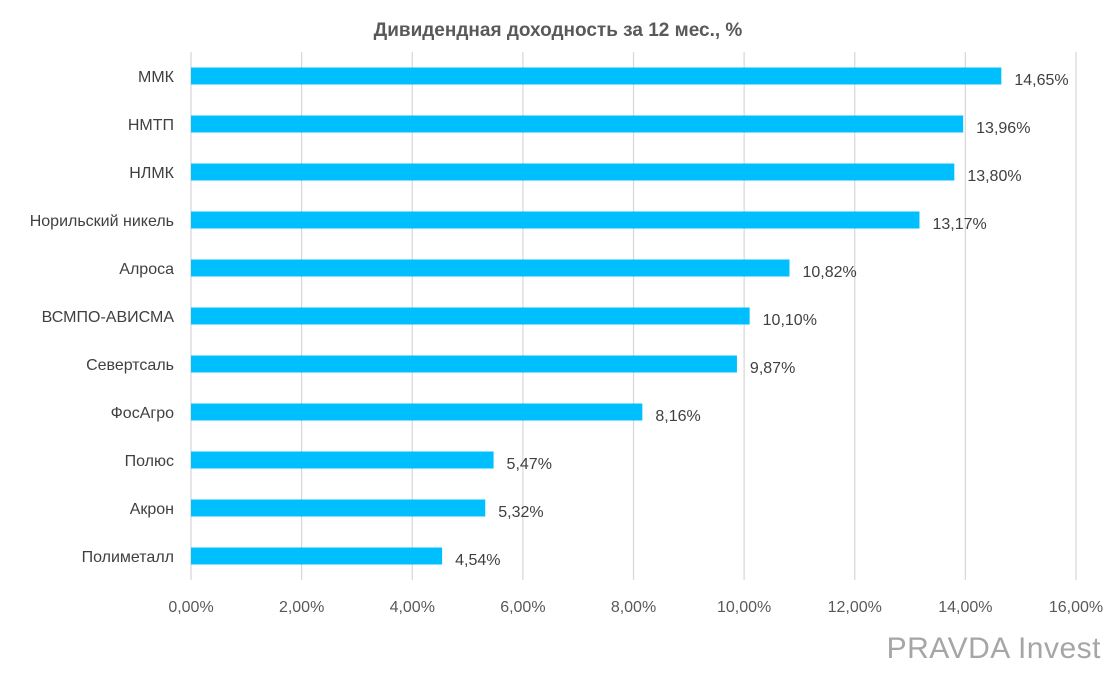 This screenshot has width=1115, height=676. What do you see at coordinates (142, 413) in the screenshot?
I see `category-label: ФосАгро` at bounding box center [142, 413].